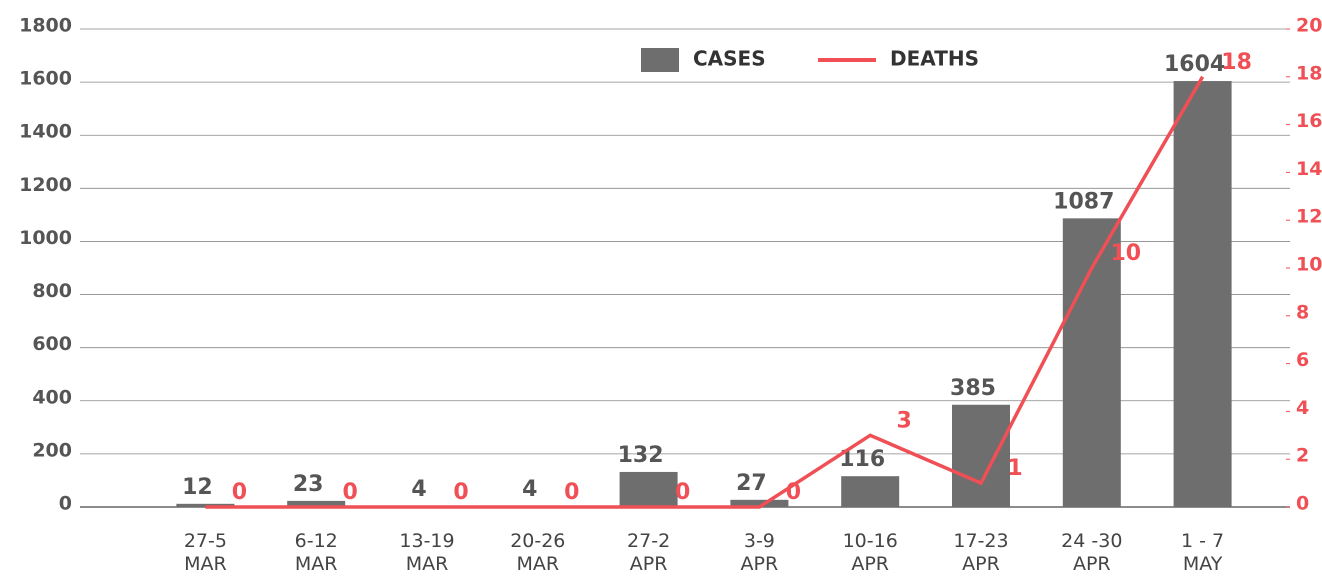 This screenshot has width=1322, height=579. I want to click on y-tick-label: 1200, so click(45, 185).